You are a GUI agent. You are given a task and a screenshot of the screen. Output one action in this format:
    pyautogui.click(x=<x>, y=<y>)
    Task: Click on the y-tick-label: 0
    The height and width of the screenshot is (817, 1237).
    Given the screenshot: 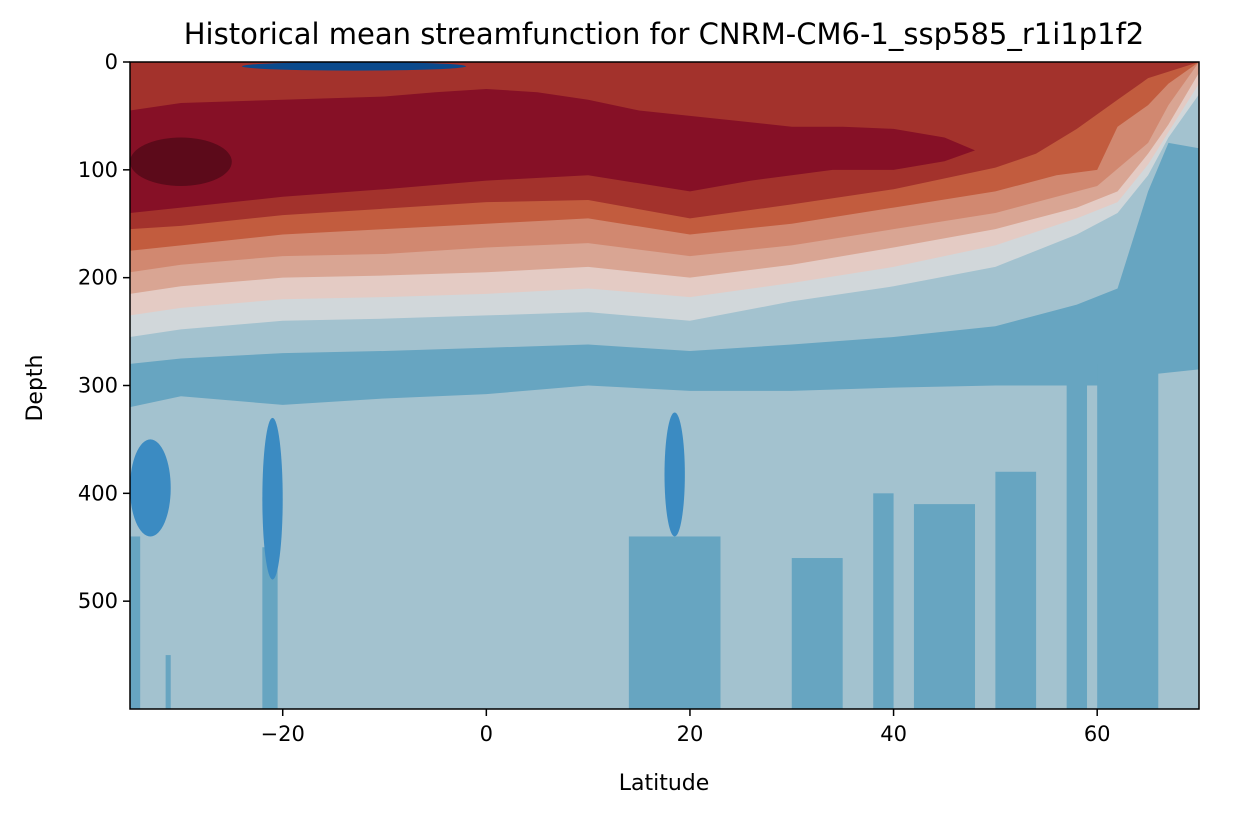 What is the action you would take?
    pyautogui.click(x=111, y=62)
    